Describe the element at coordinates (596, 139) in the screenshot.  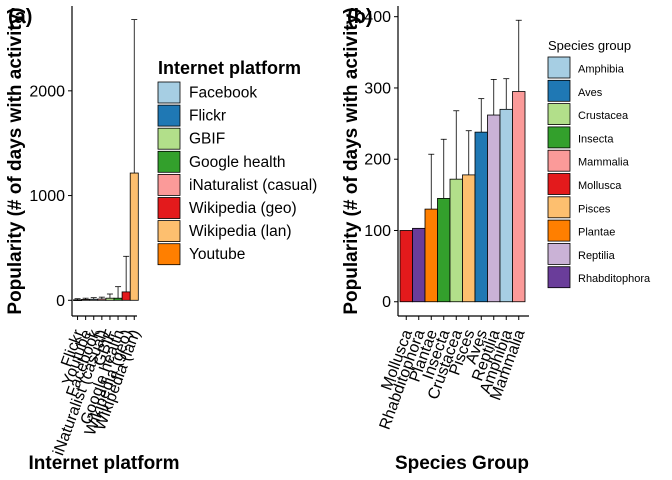
I see `legend-label: Insecta` at that location.